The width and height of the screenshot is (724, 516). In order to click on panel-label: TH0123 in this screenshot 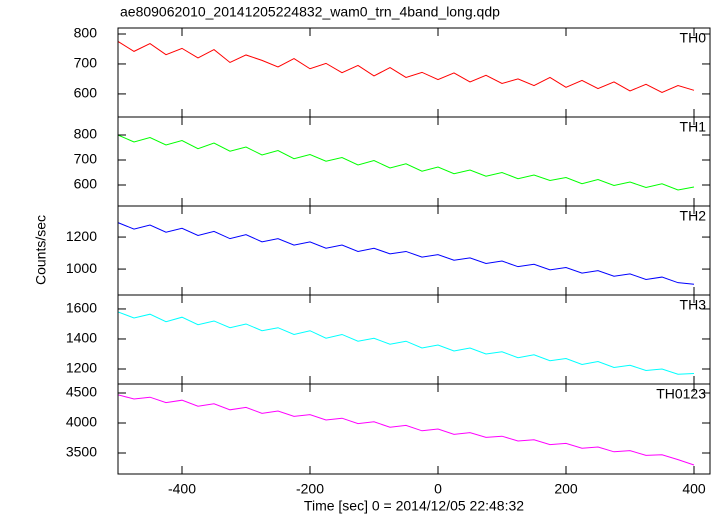, I will do `click(681, 394)`.